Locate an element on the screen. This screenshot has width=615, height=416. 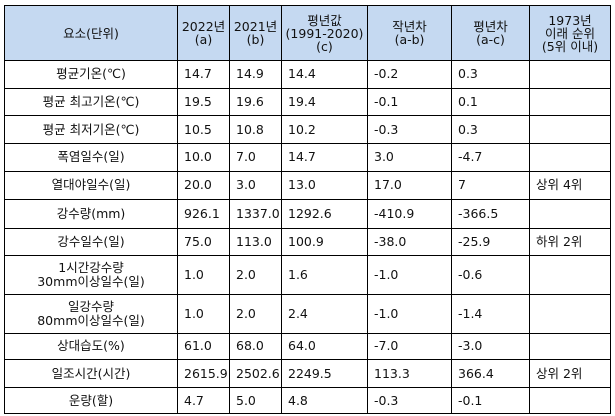
header-line: (a-c) is located at coordinates (490, 39).